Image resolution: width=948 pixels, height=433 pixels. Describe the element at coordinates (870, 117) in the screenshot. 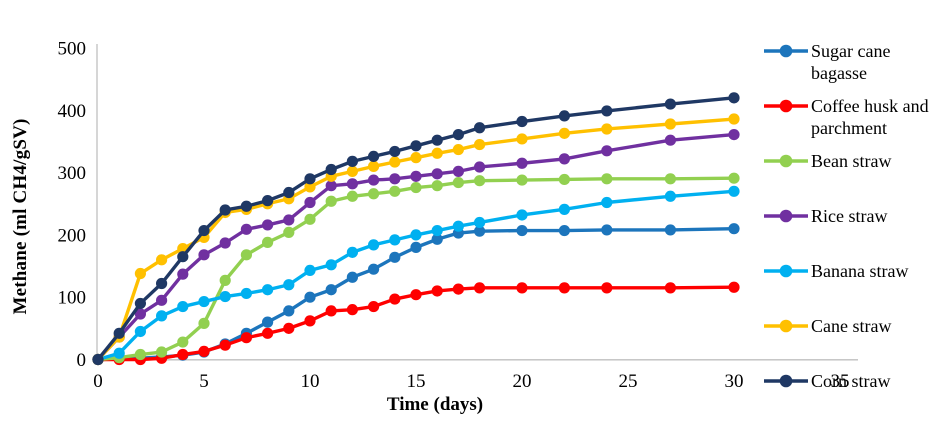

I see `legend-label: Coffee husk and parchment` at that location.